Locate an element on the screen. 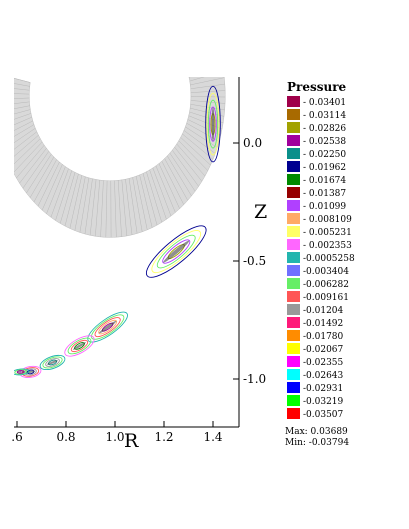 This screenshot has height=529, width=409. legend-label: - 0.02538 is located at coordinates (324, 142).